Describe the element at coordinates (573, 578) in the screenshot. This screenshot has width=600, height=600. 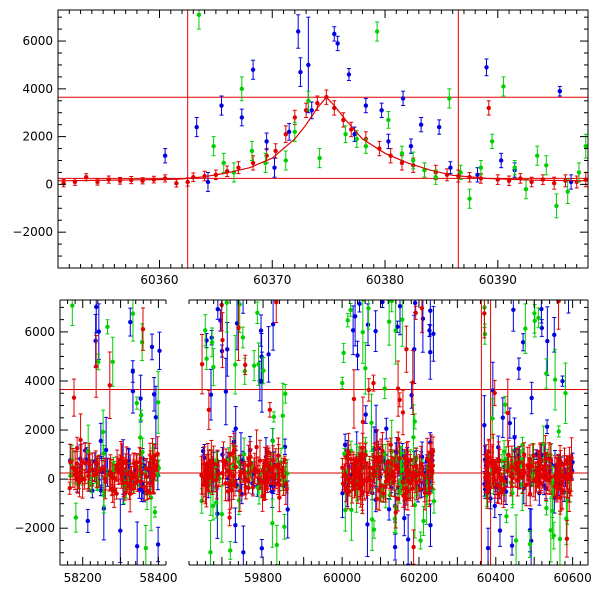
I see `x-tick-label: 60600` at that location.